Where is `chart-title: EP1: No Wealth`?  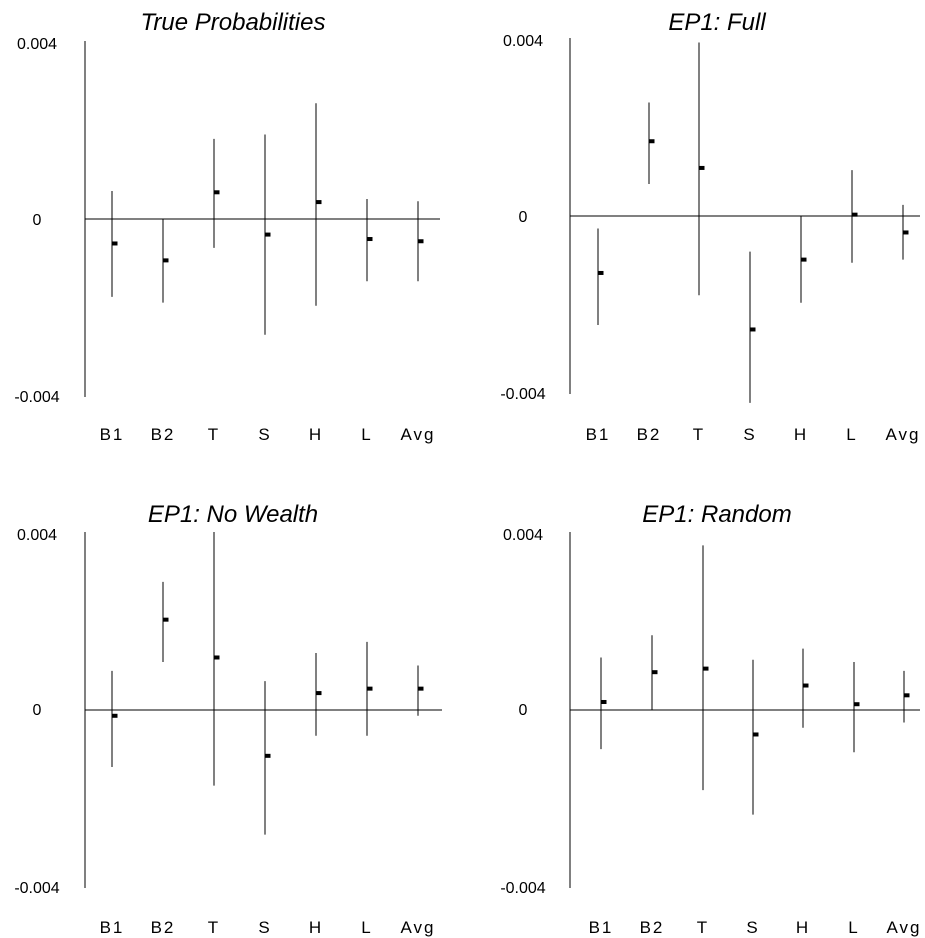
chart-title: EP1: No Wealth is located at coordinates (233, 514).